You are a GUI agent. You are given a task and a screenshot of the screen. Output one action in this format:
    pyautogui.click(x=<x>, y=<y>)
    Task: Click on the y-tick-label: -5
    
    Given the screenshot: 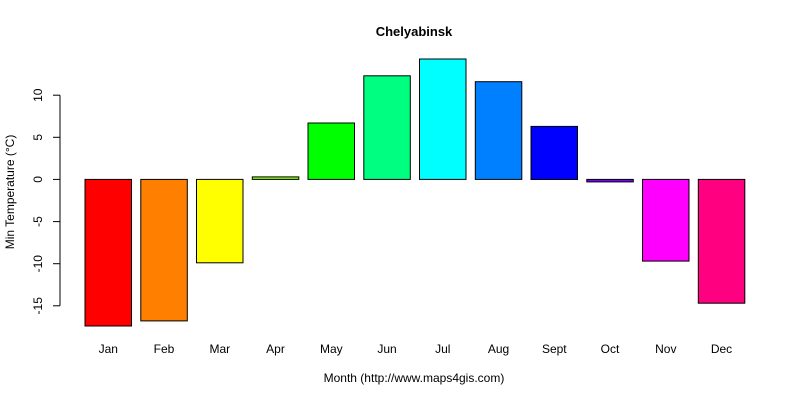 What is the action you would take?
    pyautogui.click(x=38, y=221)
    